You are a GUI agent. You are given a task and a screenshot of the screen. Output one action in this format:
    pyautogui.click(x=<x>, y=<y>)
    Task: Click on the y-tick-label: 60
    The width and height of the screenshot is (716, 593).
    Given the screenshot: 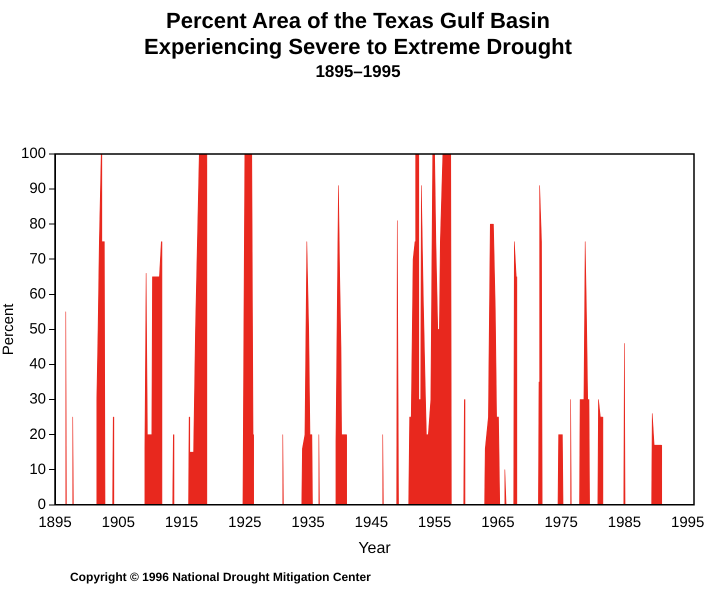 What is the action you would take?
    pyautogui.click(x=37, y=293)
    